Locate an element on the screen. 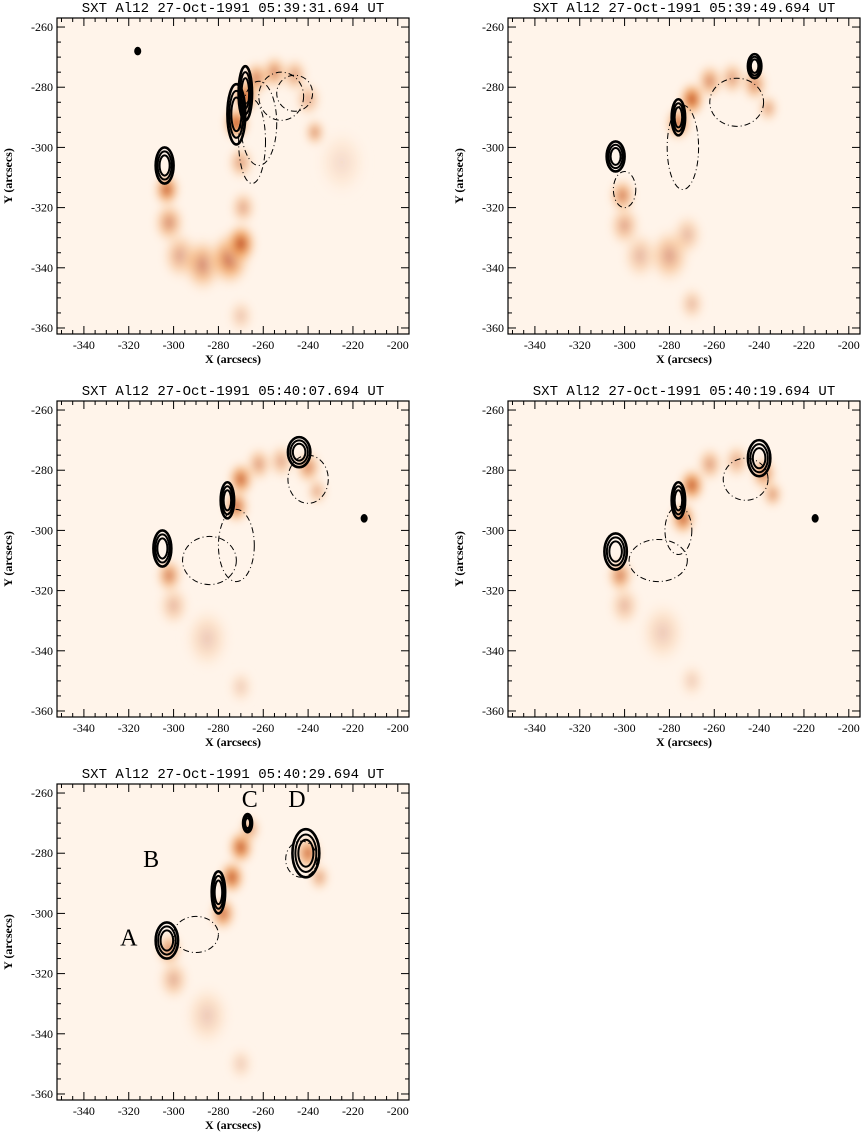 The image size is (863, 1138). x-tick-label: -340 is located at coordinates (84, 728).